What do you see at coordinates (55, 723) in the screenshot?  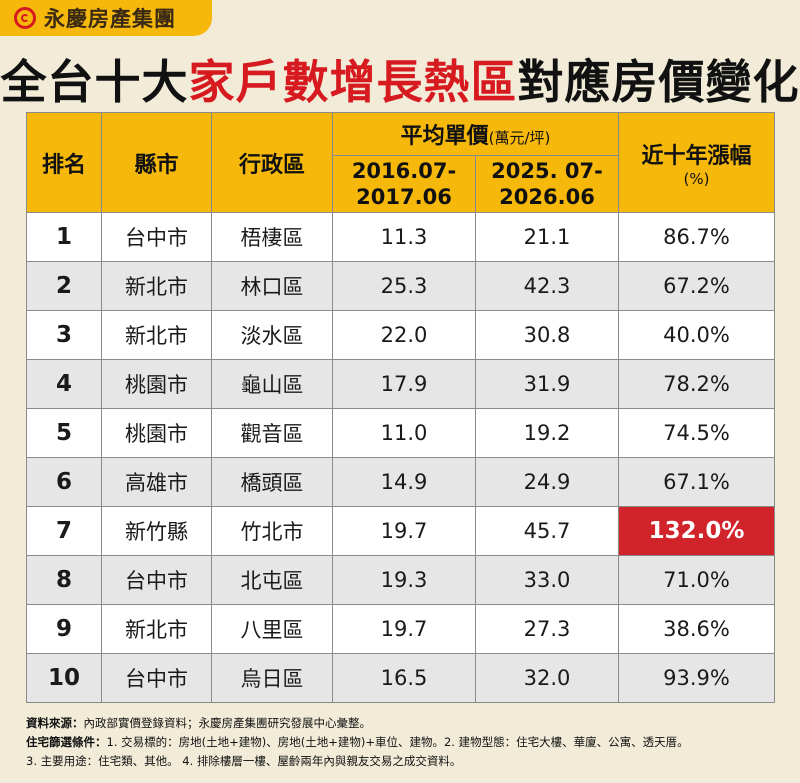 I see `source-label: 資料來源：` at bounding box center [55, 723].